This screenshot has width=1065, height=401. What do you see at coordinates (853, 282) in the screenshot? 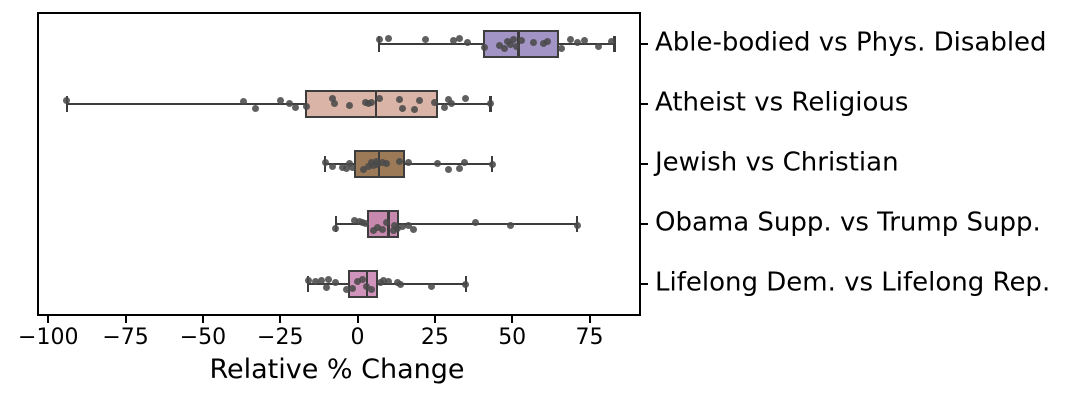
I see `category-label: Lifelong Dem. vs Lifelong Rep.` at bounding box center [853, 282].